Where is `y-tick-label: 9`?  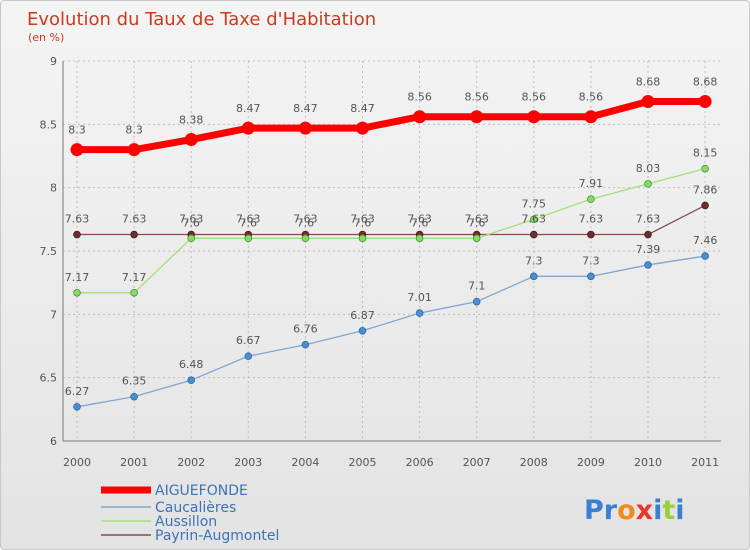 y-tick-label: 9 is located at coordinates (53, 61).